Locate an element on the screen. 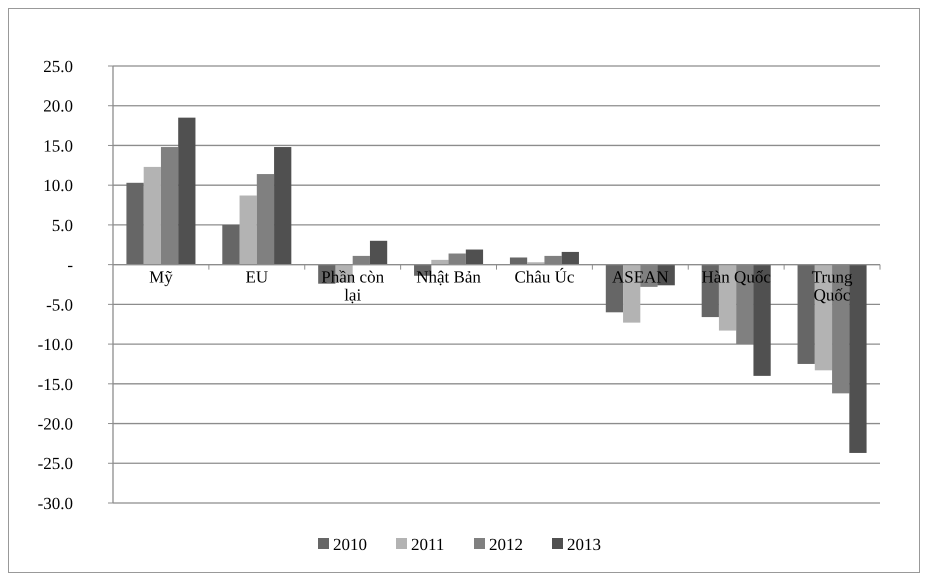 This screenshot has height=574, width=928. legend-label: 2012 is located at coordinates (506, 544).